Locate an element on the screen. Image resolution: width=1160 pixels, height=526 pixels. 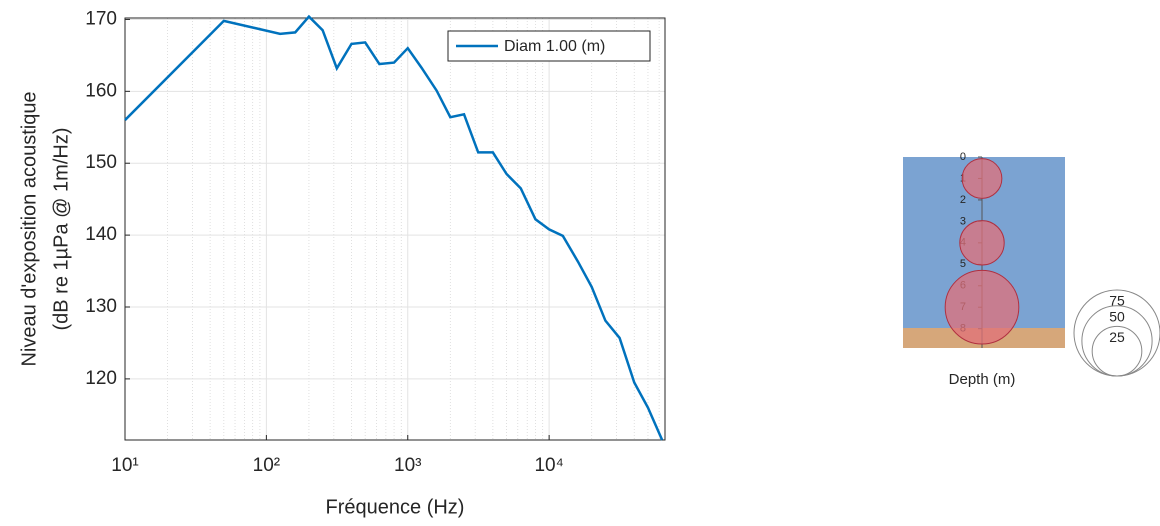
y-tick-label: 150 is located at coordinates (101, 162).